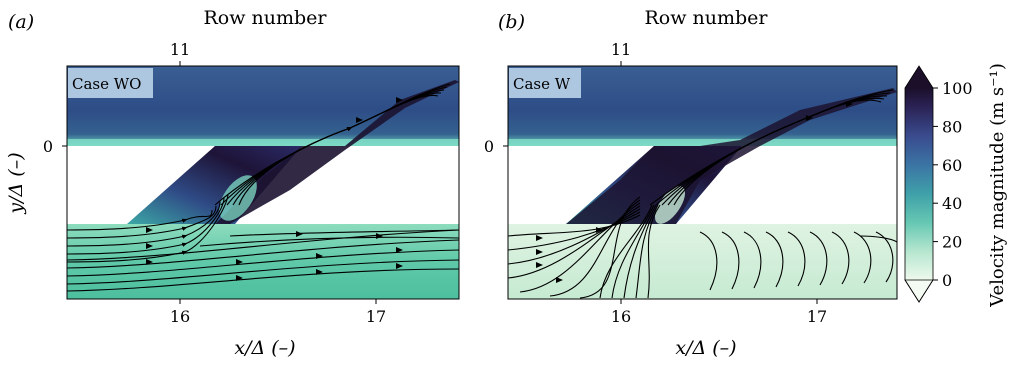 Image resolution: width=1016 pixels, height=368 pixels. I want to click on colorbar-tick-label: 40, so click(952, 203).